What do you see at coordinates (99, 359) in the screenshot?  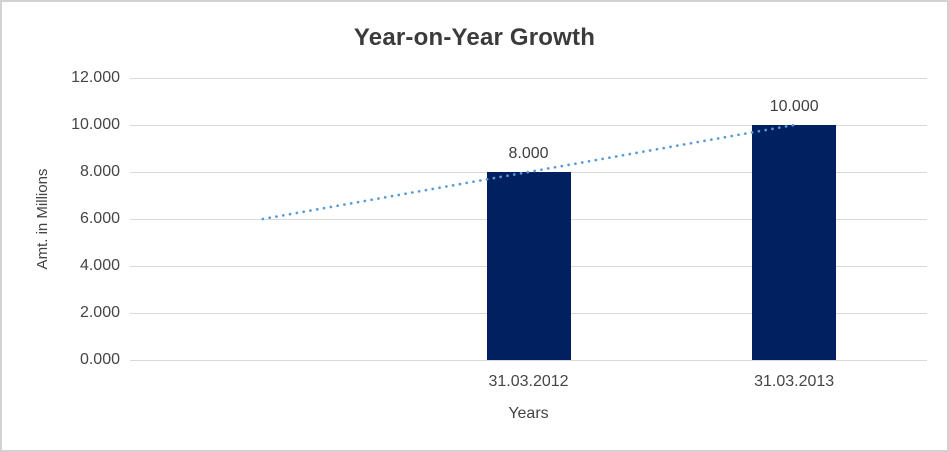 I see `y-tick-label: 0.000` at bounding box center [99, 359].